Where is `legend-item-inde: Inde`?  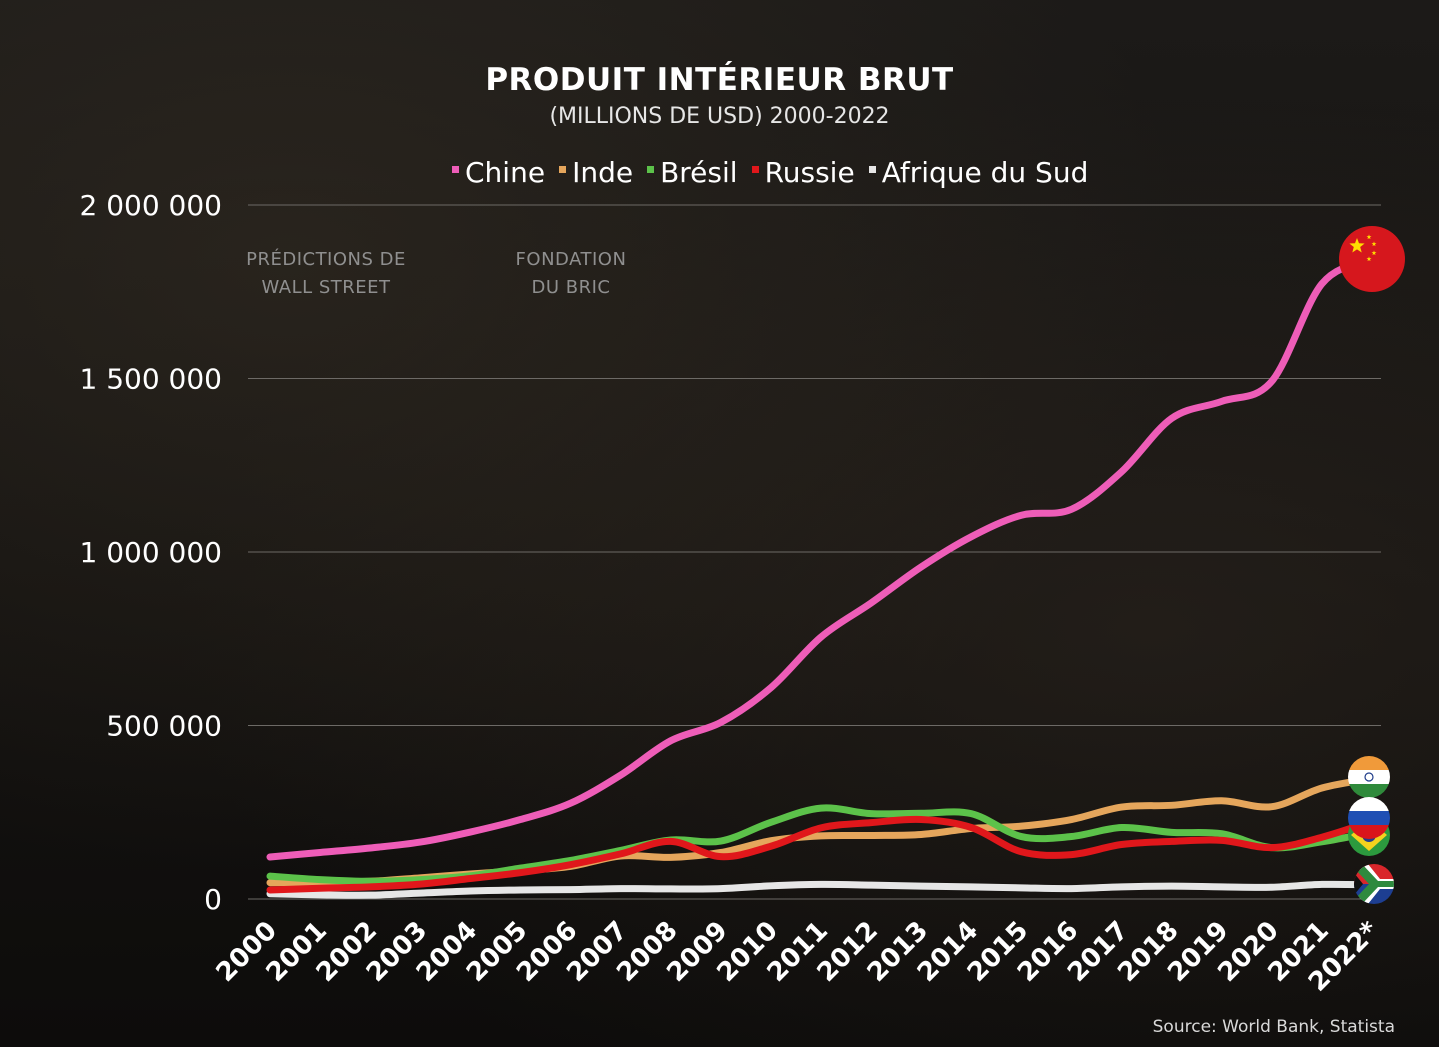
legend-item-inde: Inde is located at coordinates (596, 172).